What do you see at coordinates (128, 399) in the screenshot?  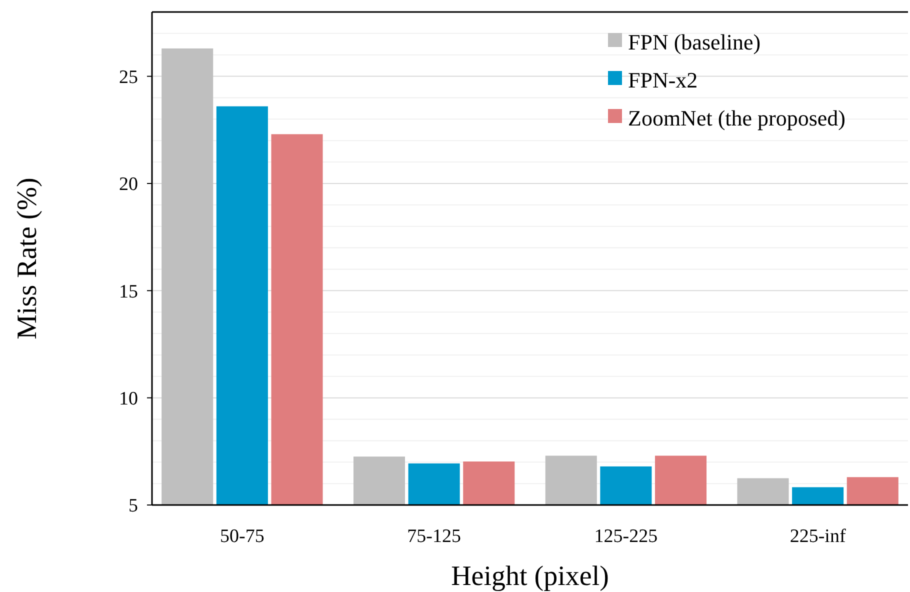 I see `y-tick-label: 10` at bounding box center [128, 399].